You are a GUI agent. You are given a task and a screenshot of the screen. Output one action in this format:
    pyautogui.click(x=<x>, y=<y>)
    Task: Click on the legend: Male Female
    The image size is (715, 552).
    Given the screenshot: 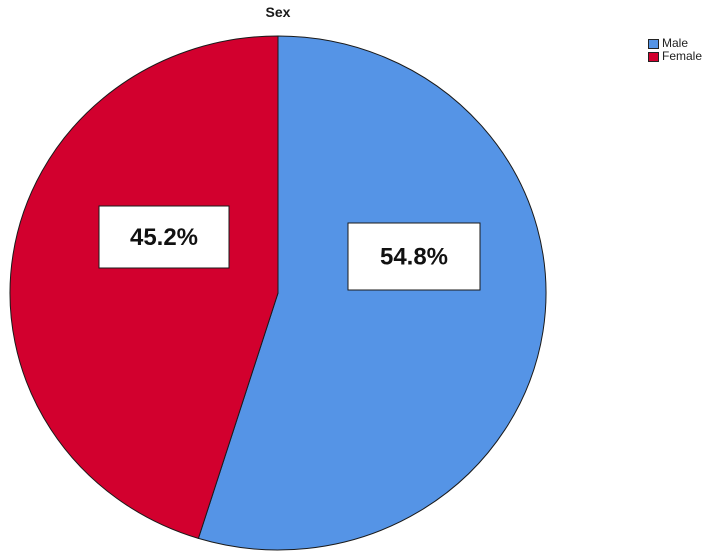 What is the action you would take?
    pyautogui.click(x=675, y=50)
    